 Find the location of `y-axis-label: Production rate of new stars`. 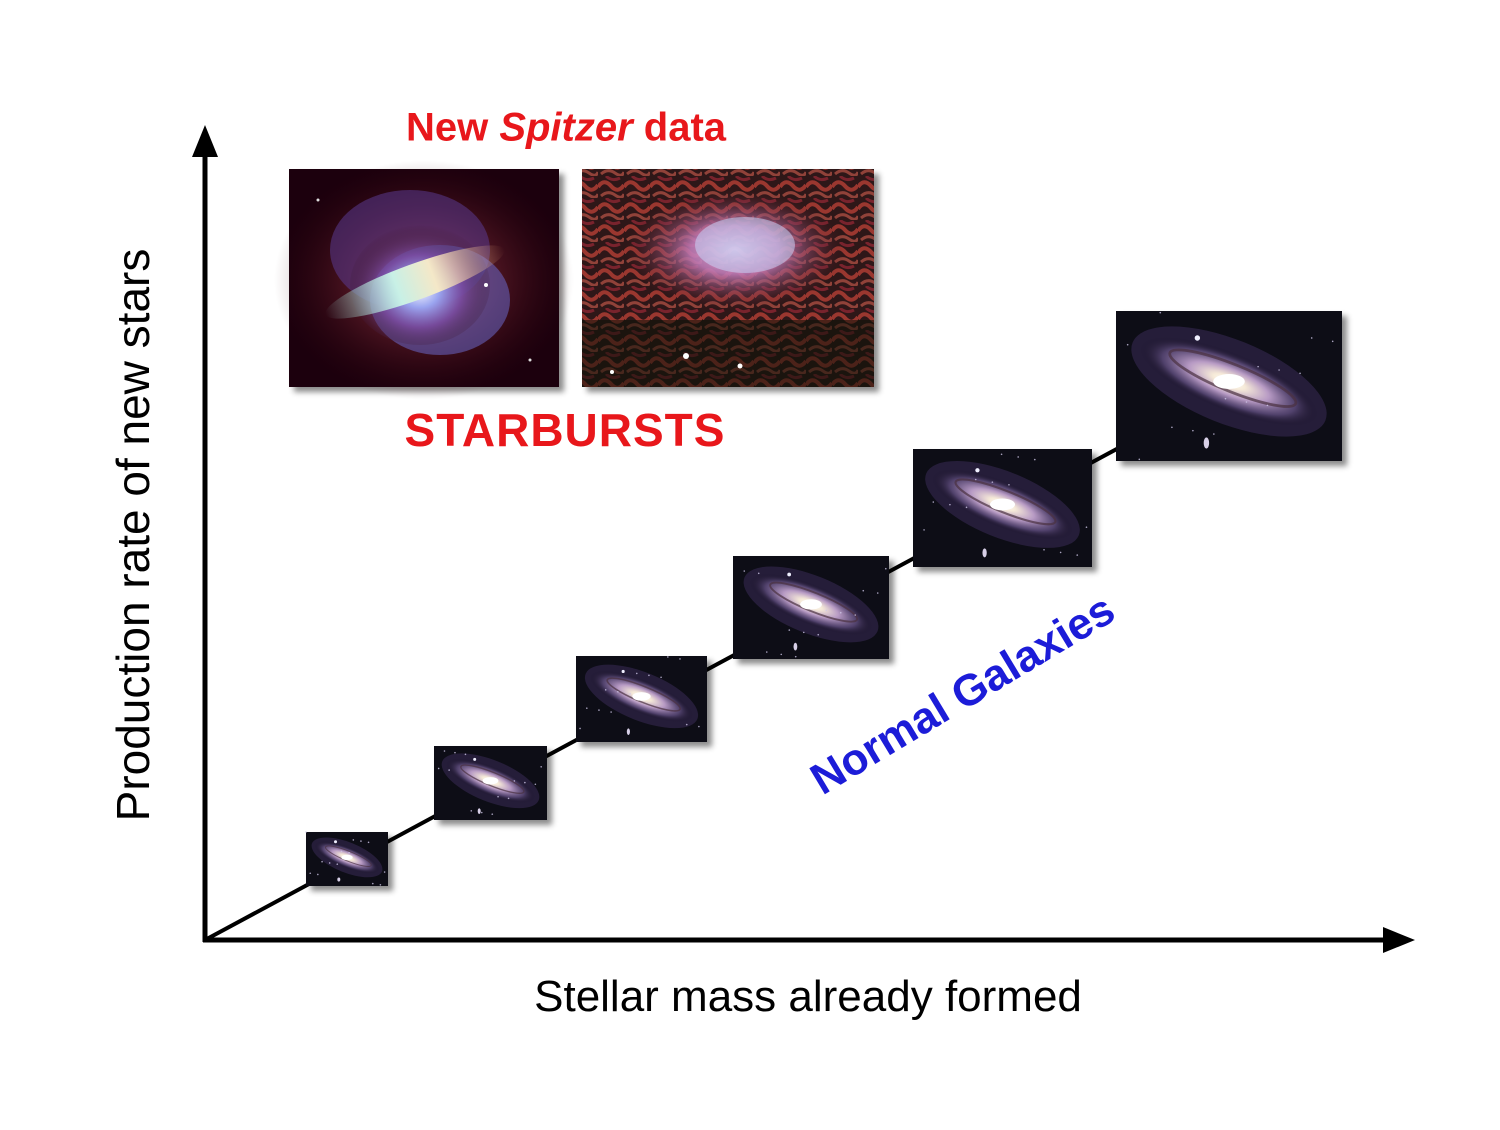

y-axis-label: Production rate of new stars is located at coordinates (133, 535).